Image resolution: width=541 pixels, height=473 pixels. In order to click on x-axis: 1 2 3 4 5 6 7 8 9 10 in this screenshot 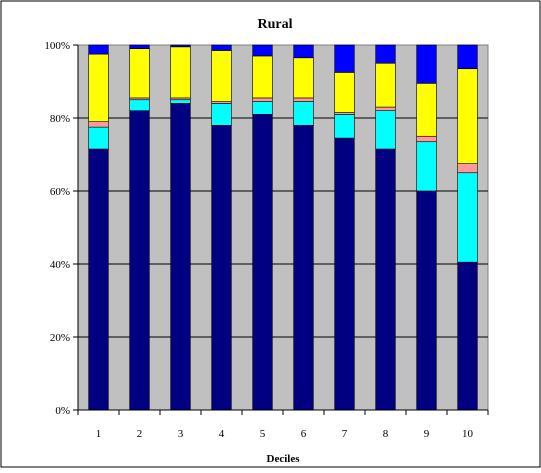, I will do `click(283, 424)`.